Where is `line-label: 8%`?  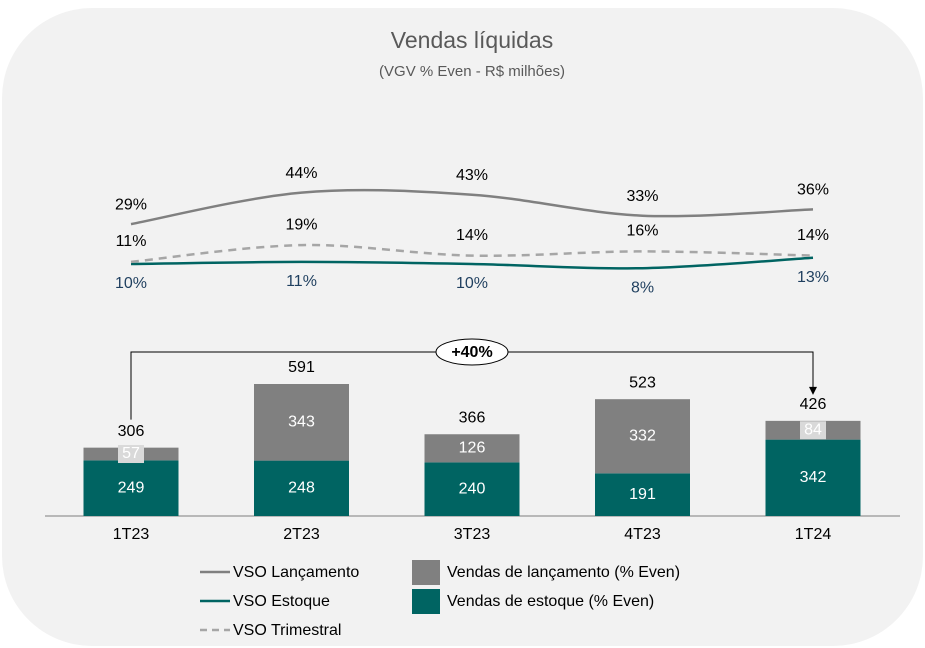 line-label: 8% is located at coordinates (642, 287).